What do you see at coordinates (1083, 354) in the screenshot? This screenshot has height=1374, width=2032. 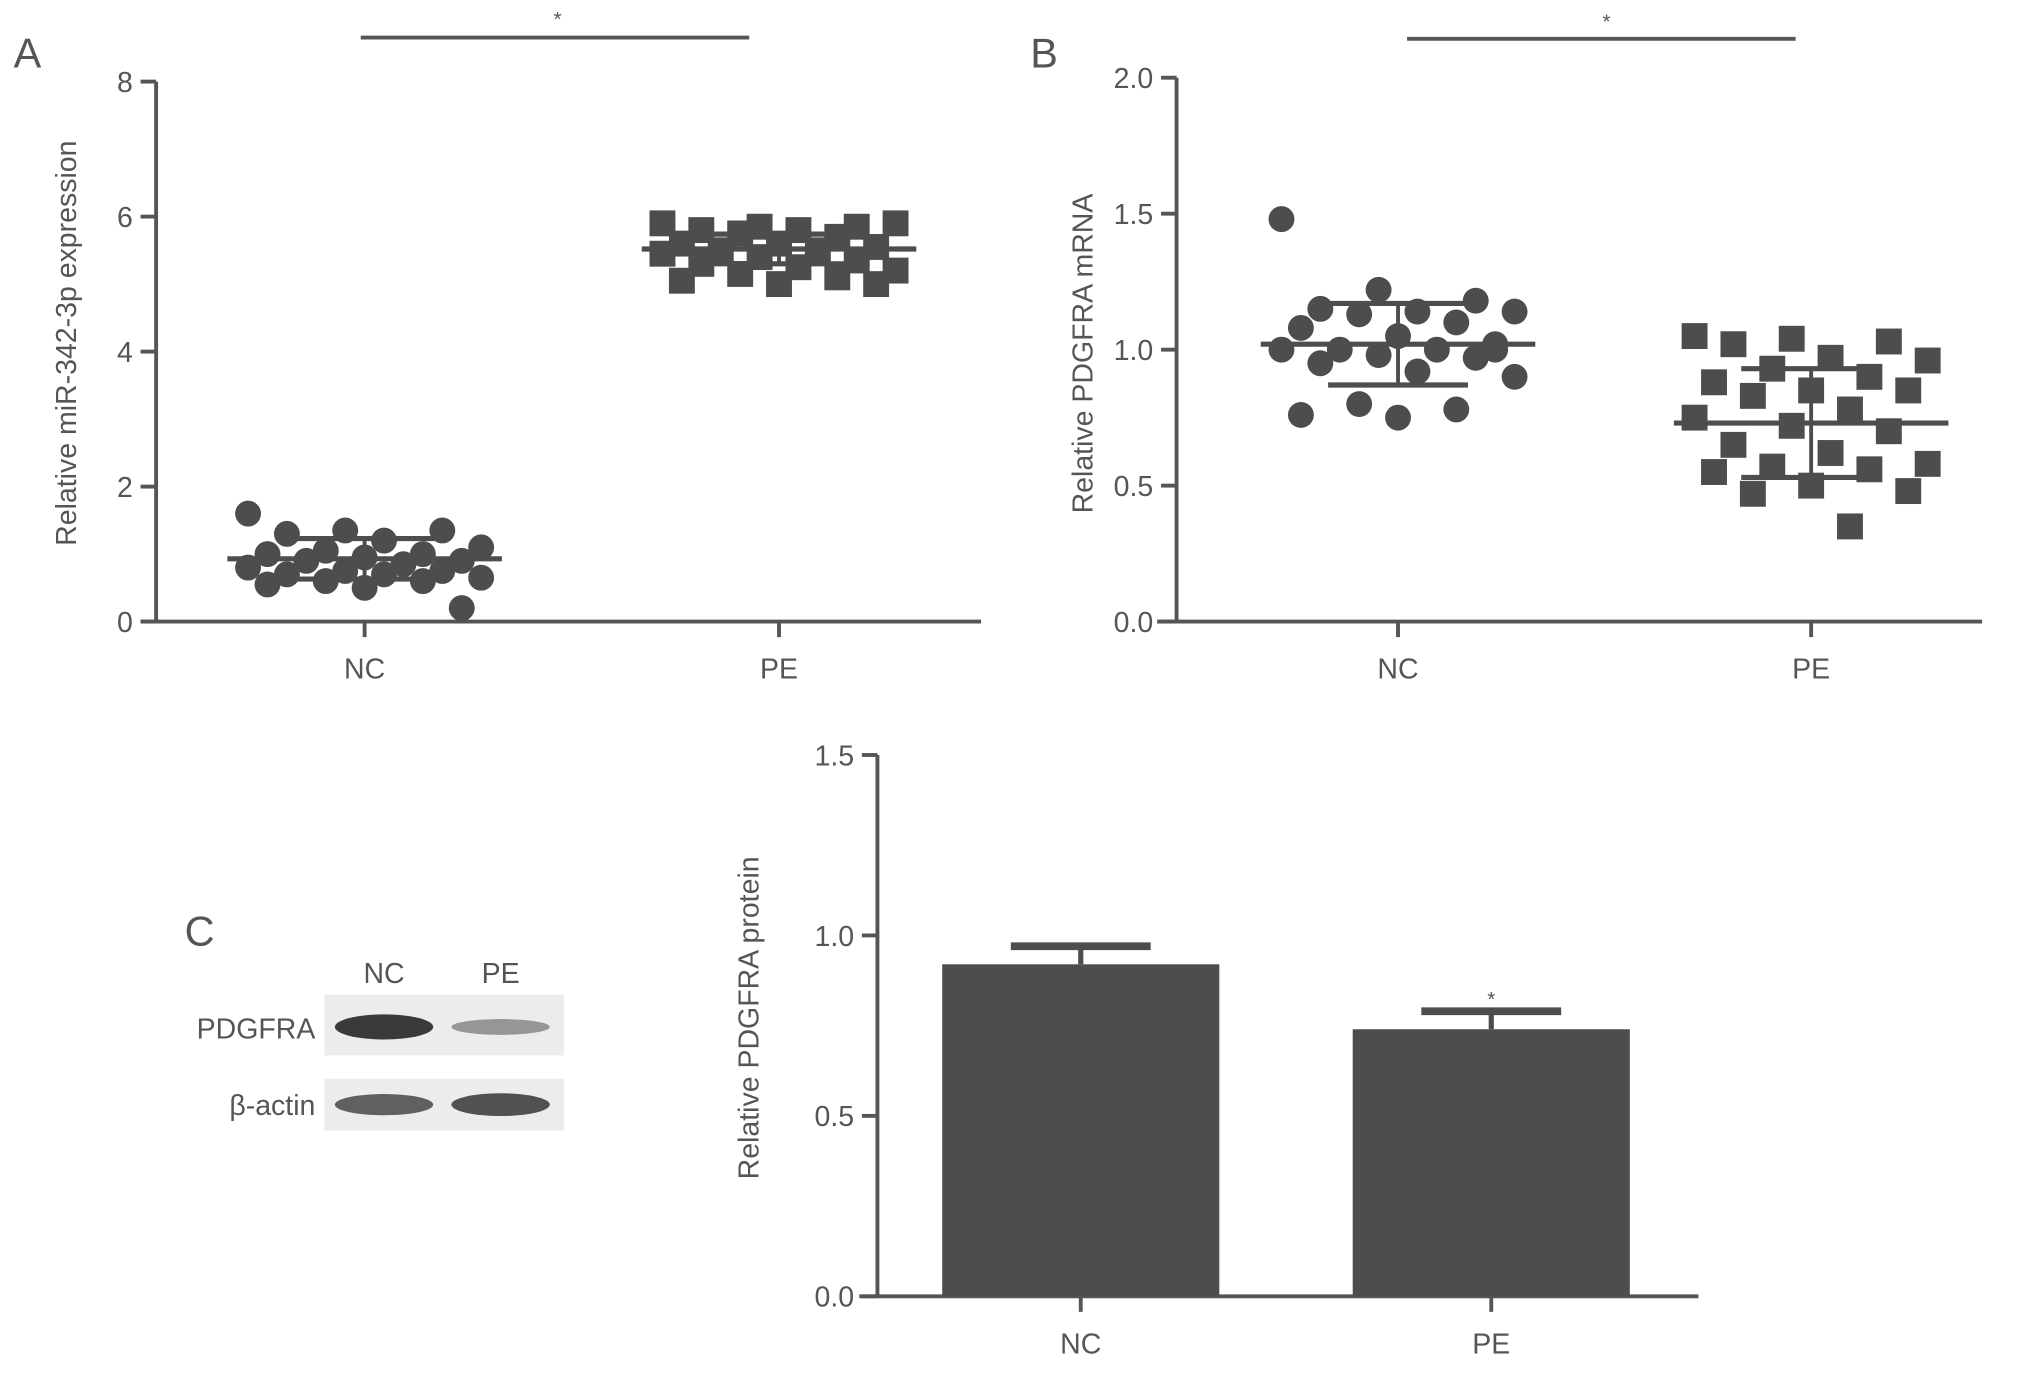 I see `y-axis-label: Relative PDGFRA mRNA` at bounding box center [1083, 354].